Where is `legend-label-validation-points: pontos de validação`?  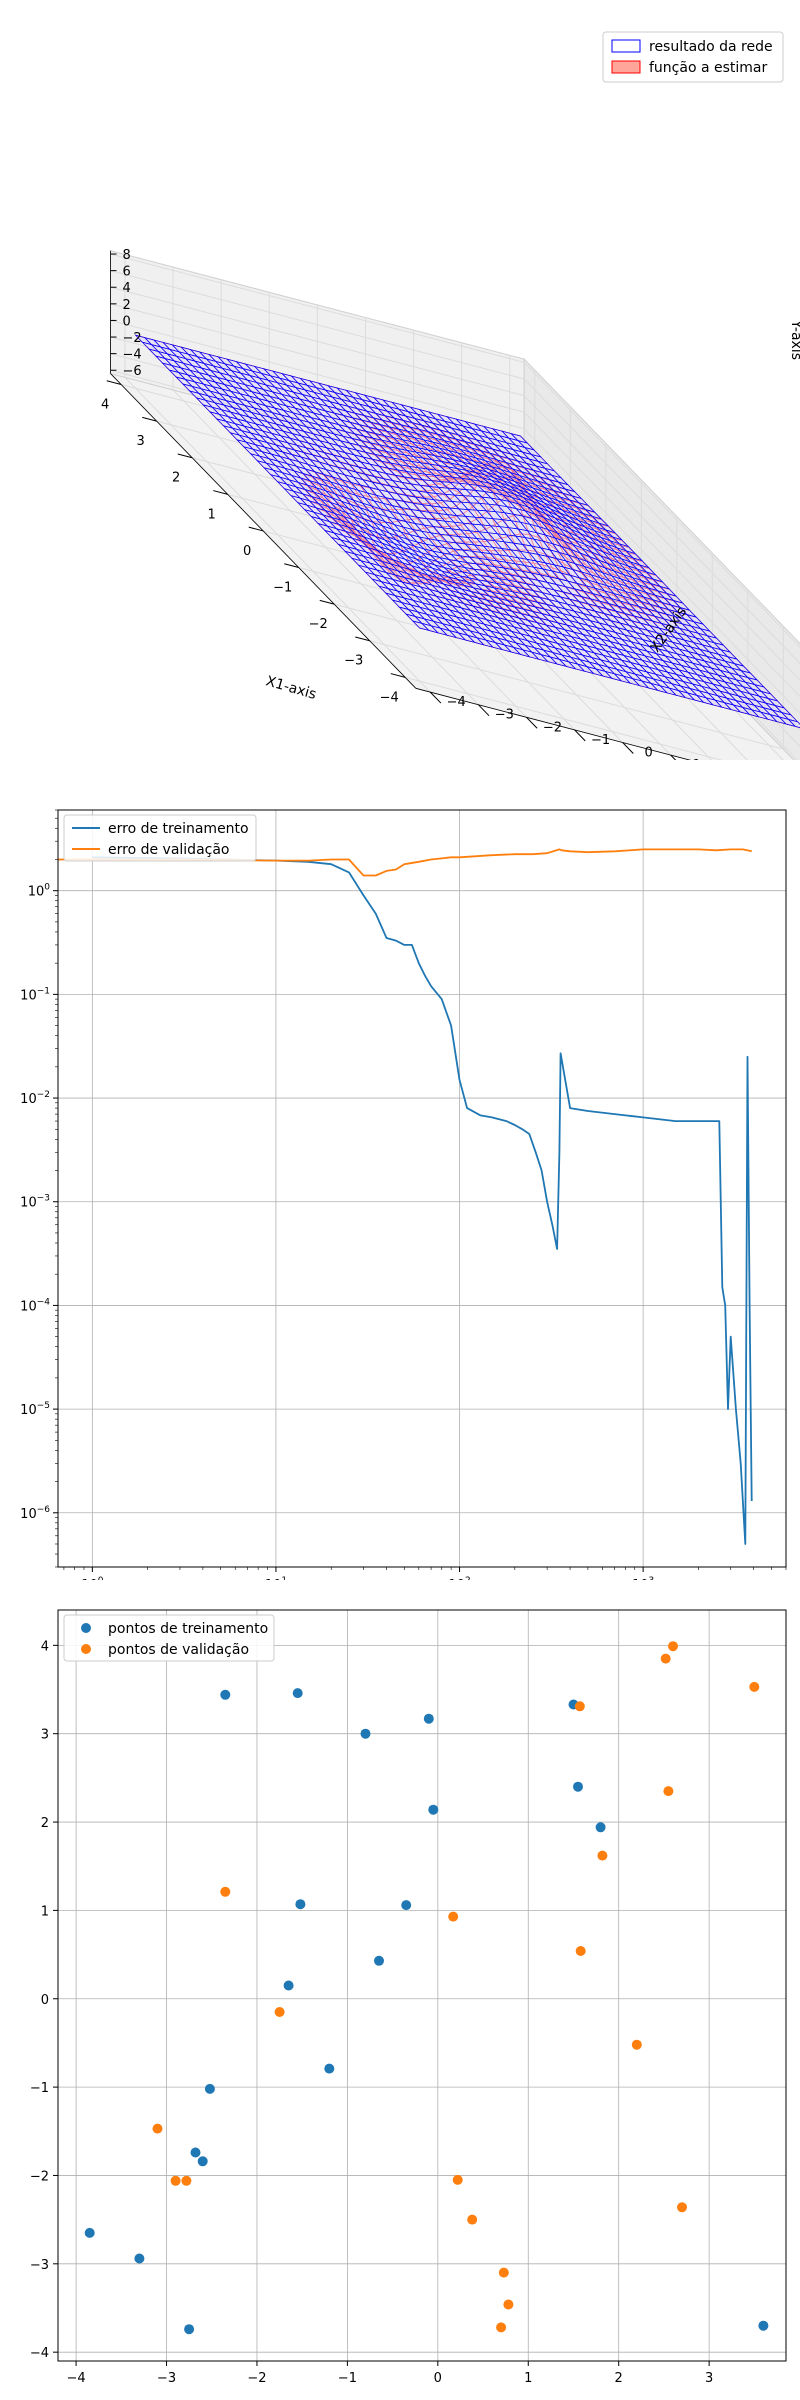
legend-label-validation-points: pontos de validação is located at coordinates (178, 1650).